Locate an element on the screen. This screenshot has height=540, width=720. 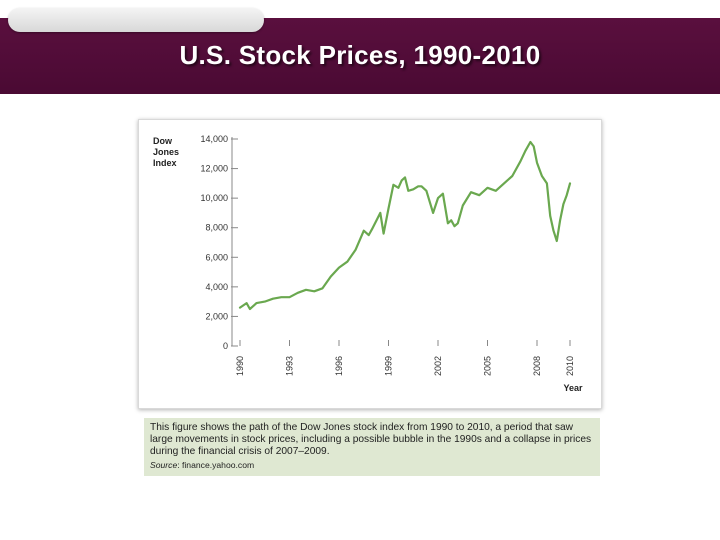
x-tick-label: 2008 is located at coordinates (537, 366).